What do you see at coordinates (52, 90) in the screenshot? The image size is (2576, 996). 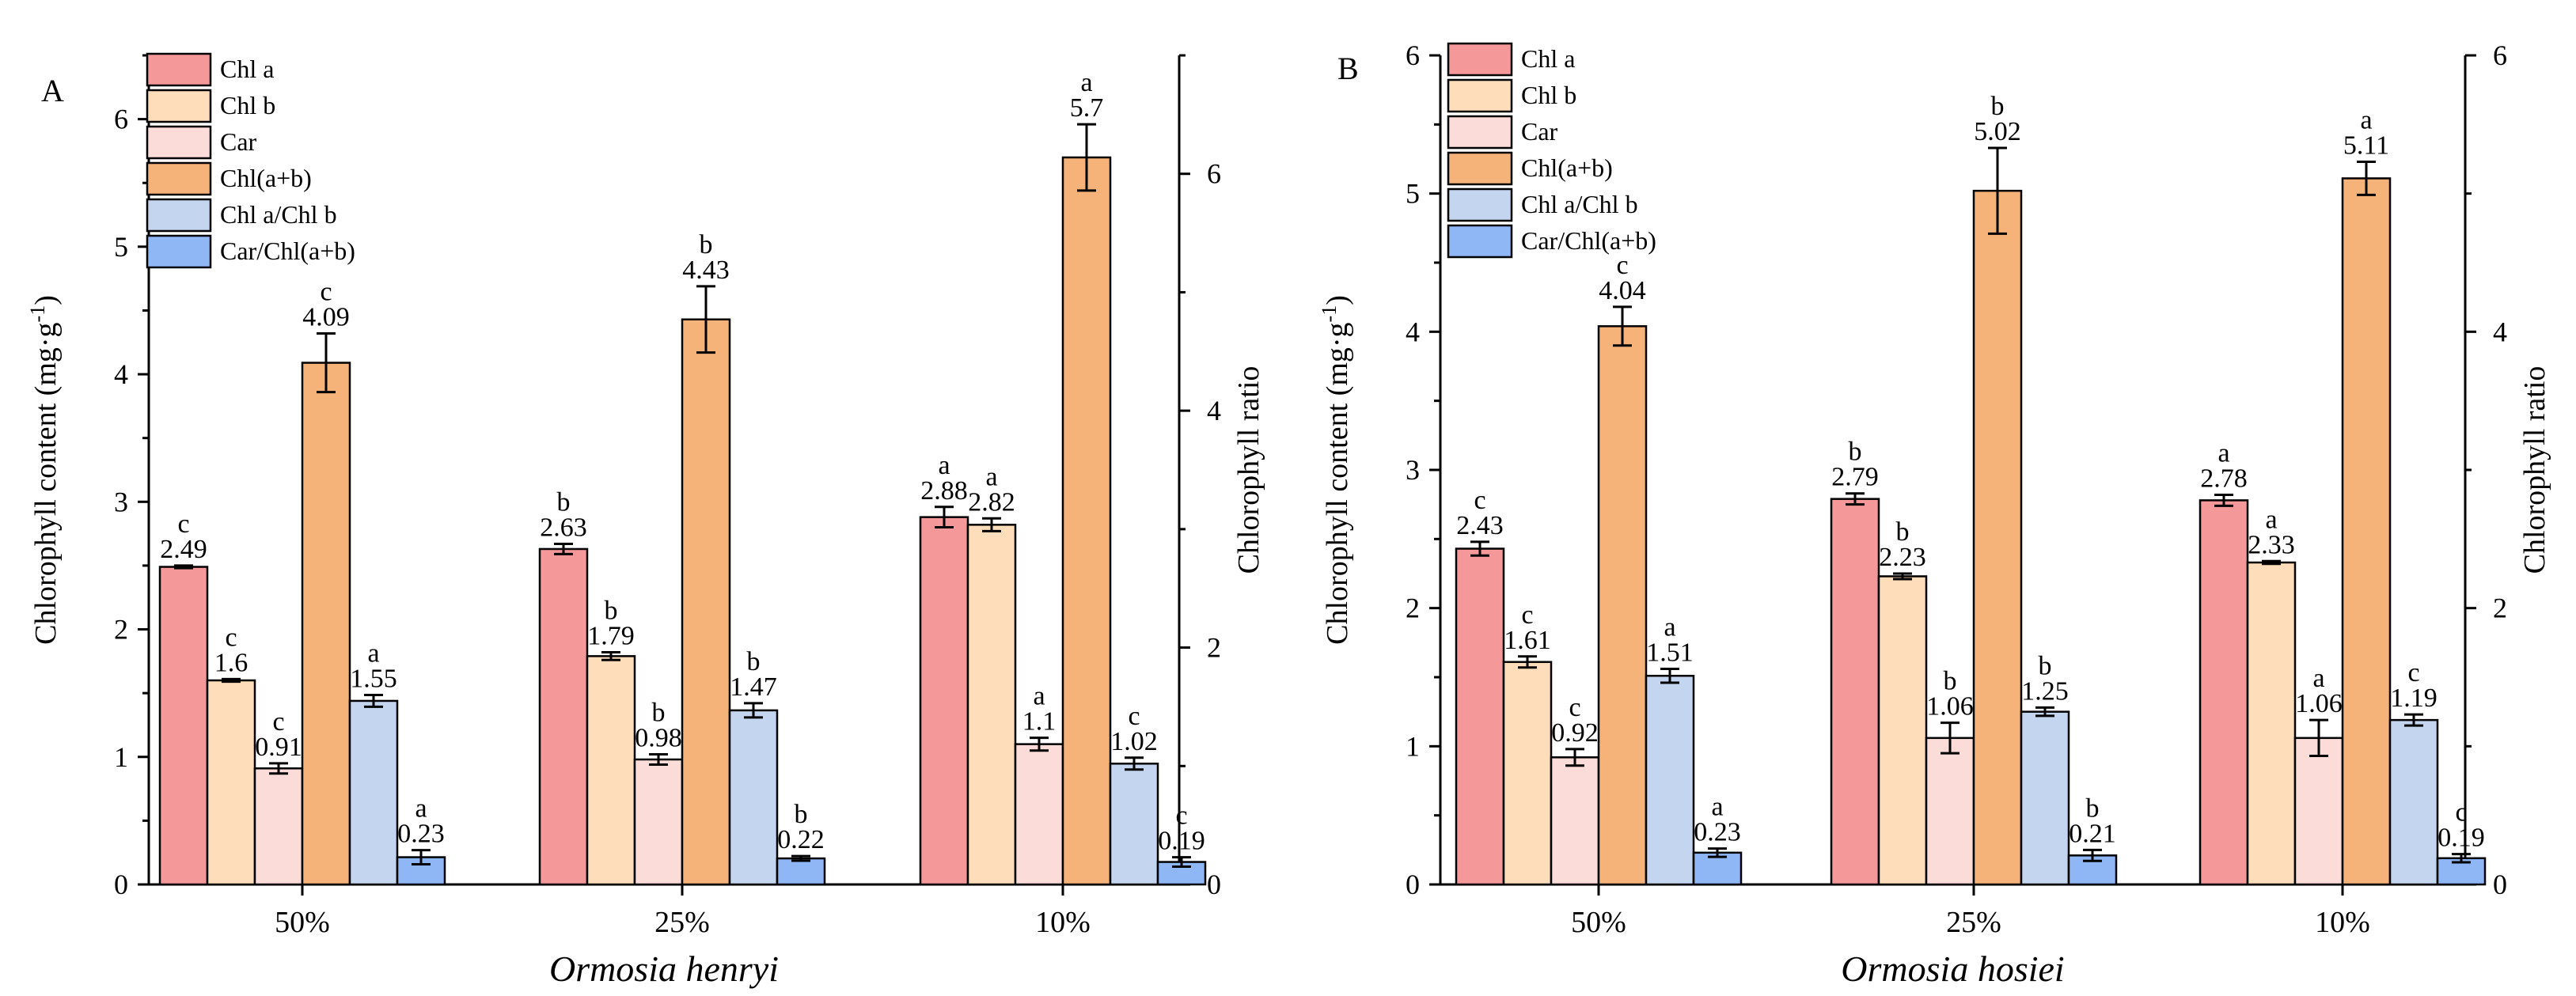 I see `panel-label: A` at bounding box center [52, 90].